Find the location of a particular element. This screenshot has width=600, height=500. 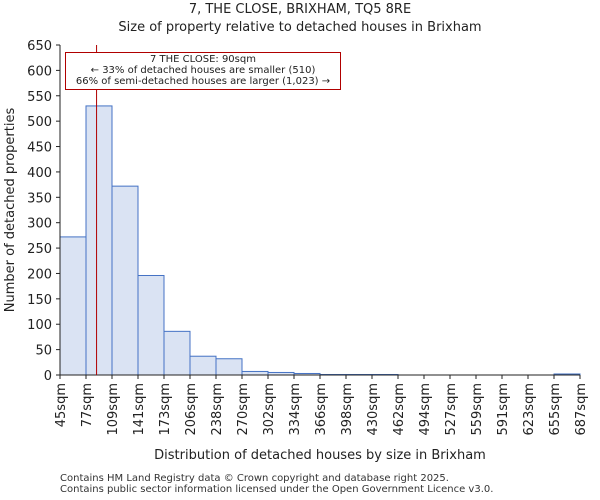

chart-title: 7, THE CLOSE, BRIXHAM, TQ5 8RE is located at coordinates (300, 9).